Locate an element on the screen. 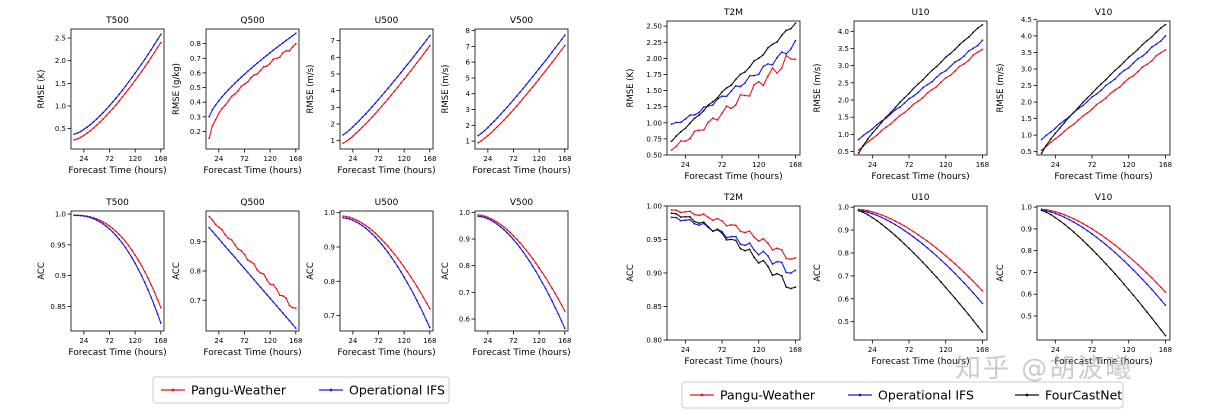 Image resolution: width=1210 pixels, height=416 pixels. y-tick-label: 0.85 is located at coordinates (58, 307).